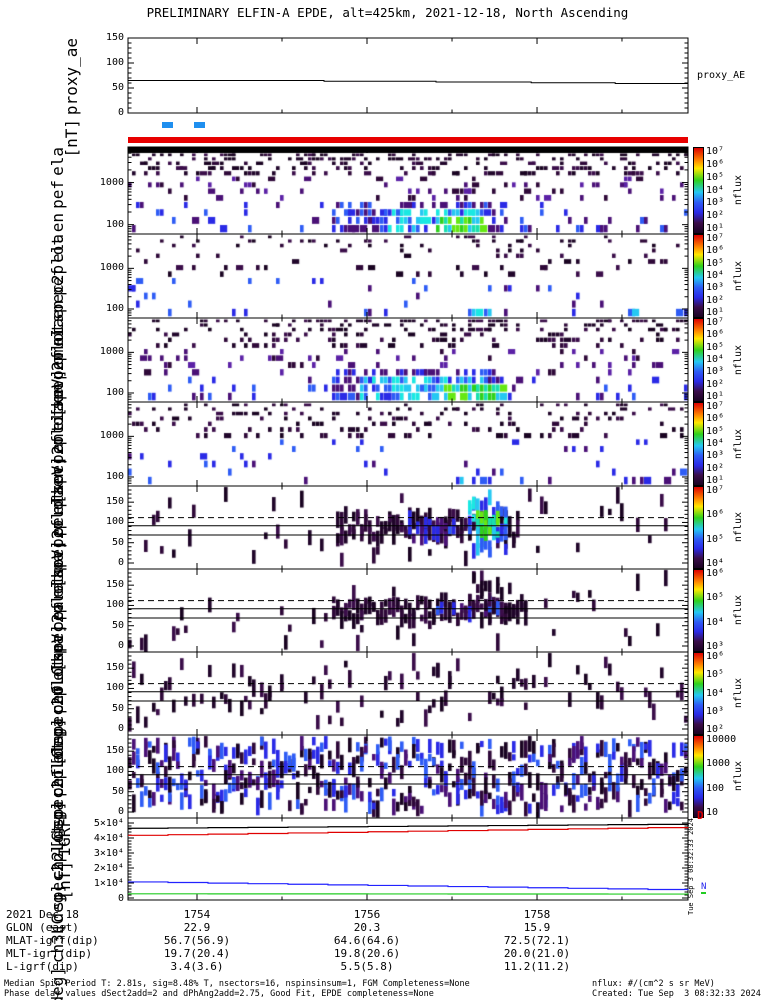  Describe the element at coordinates (698, 527) in the screenshot. I see `pa_ch0lc-colorbar` at that location.